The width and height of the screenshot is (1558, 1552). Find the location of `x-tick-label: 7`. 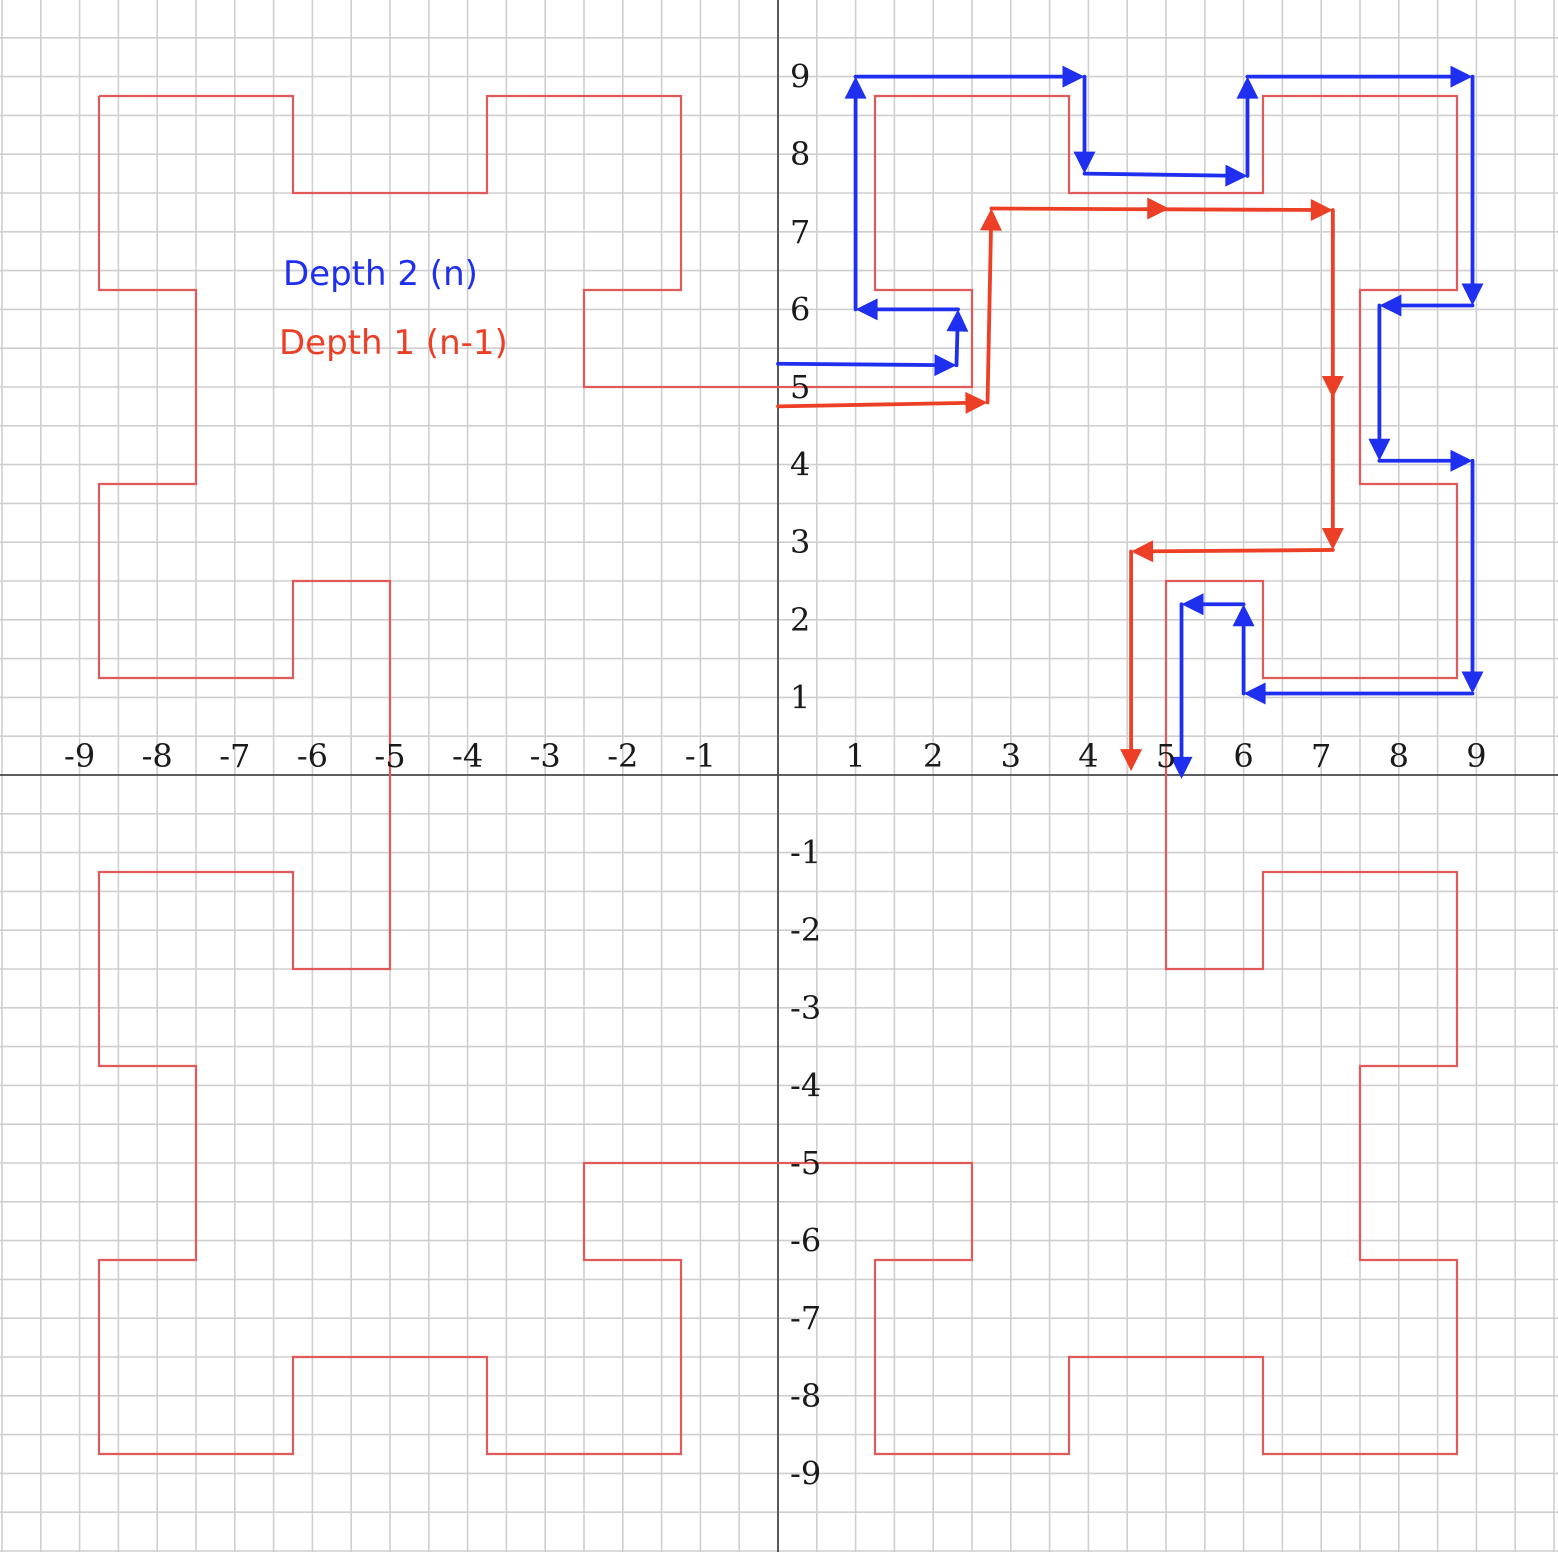

x-tick-label: 7 is located at coordinates (1321, 756).